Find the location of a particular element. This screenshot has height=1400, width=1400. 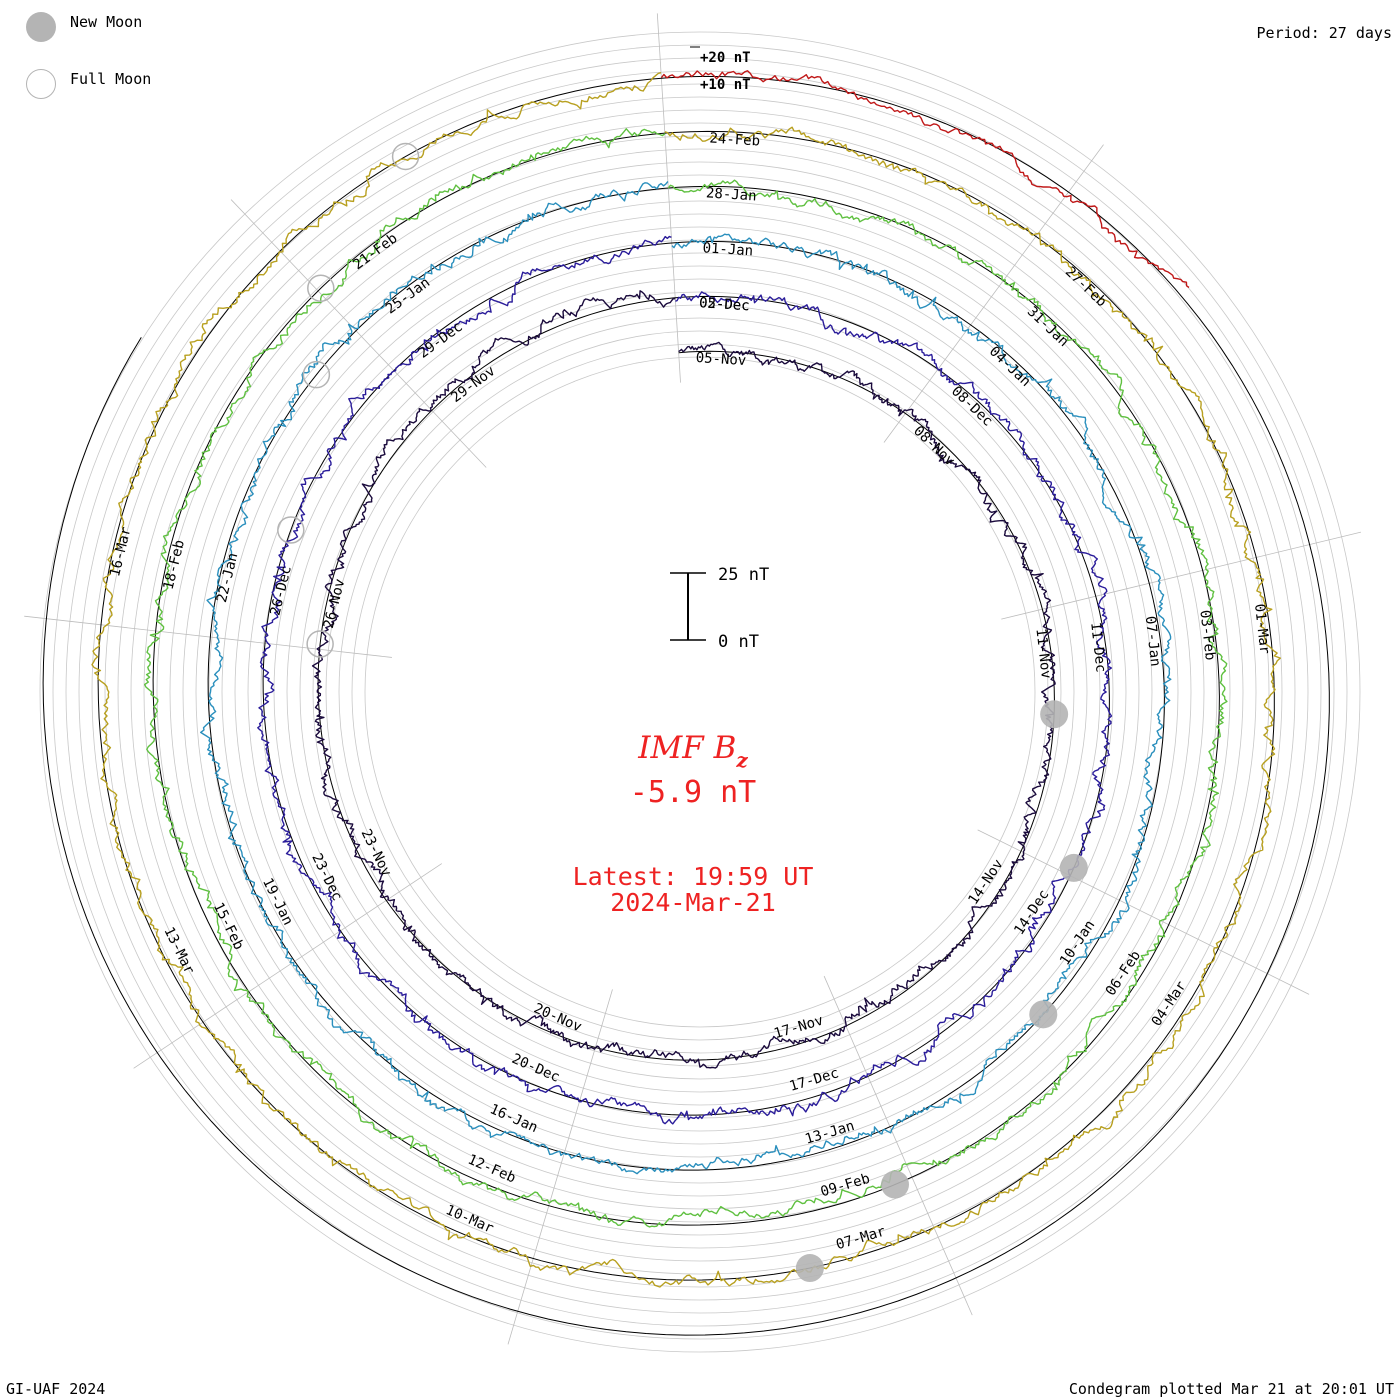

date-label: 04-Mar is located at coordinates (1169, 1003).